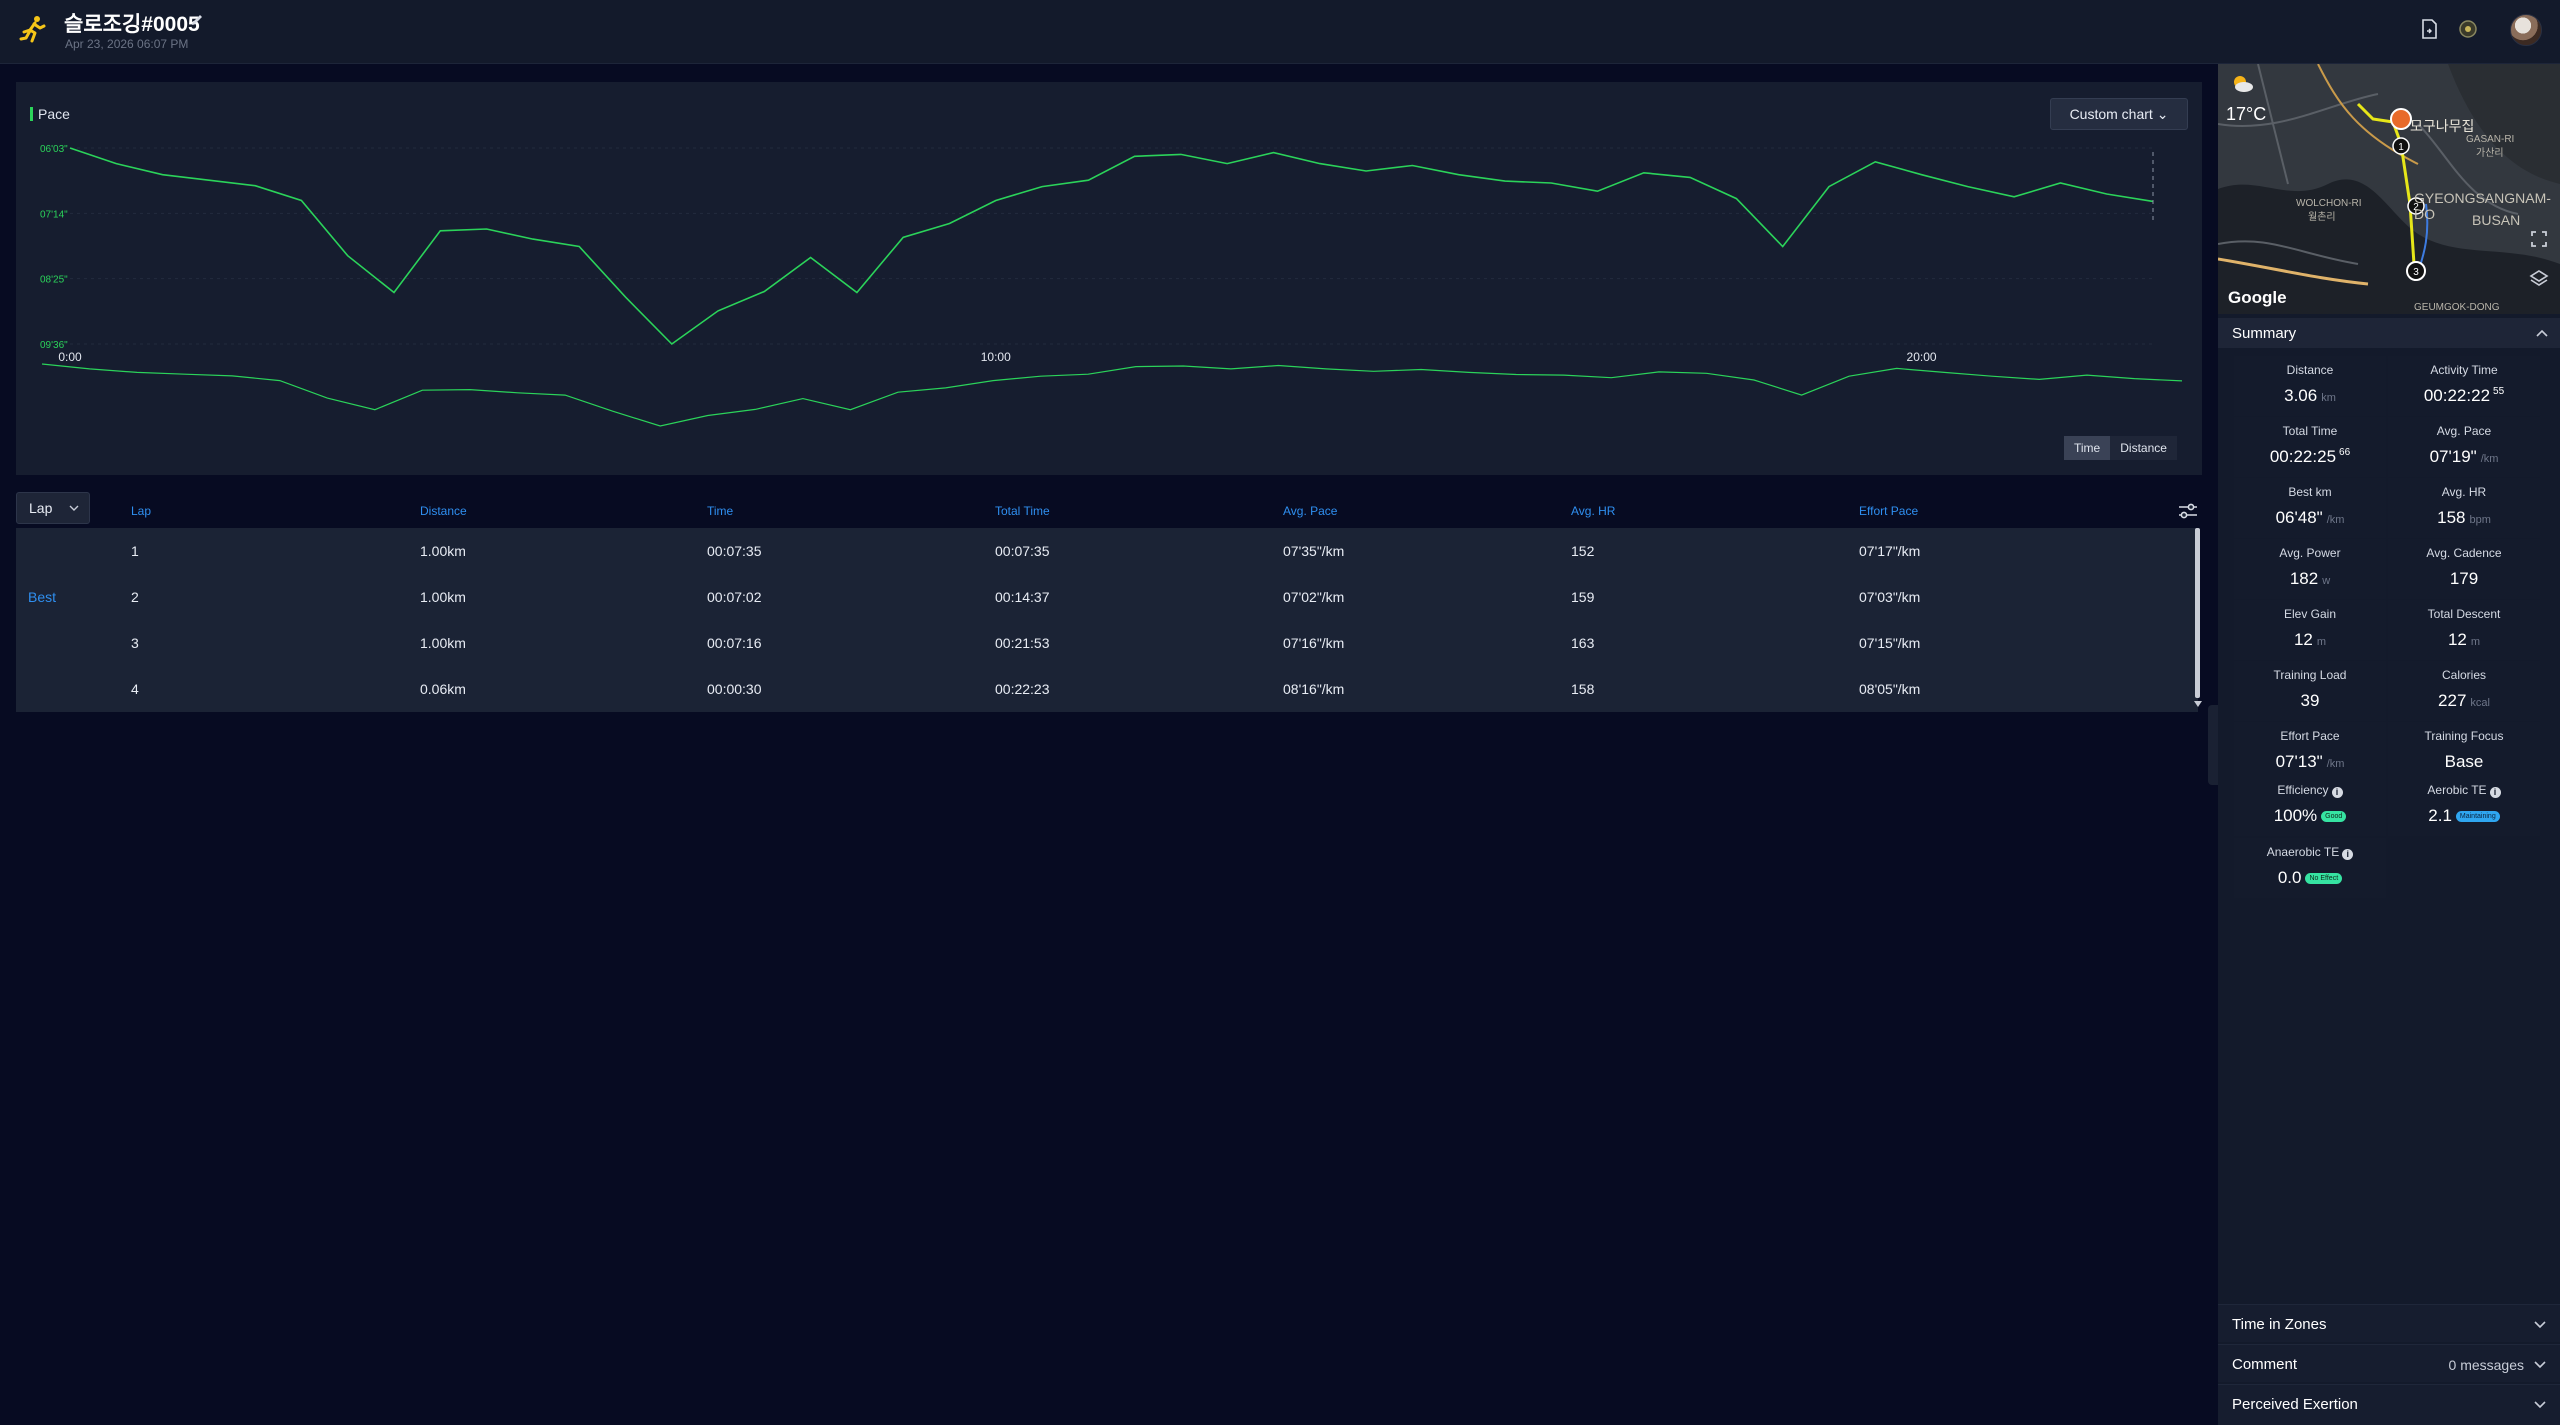 The width and height of the screenshot is (2560, 1425). What do you see at coordinates (2464, 806) in the screenshot?
I see `stat-aerobic-te: Aerobic TE i 2.1 Maintaining` at bounding box center [2464, 806].